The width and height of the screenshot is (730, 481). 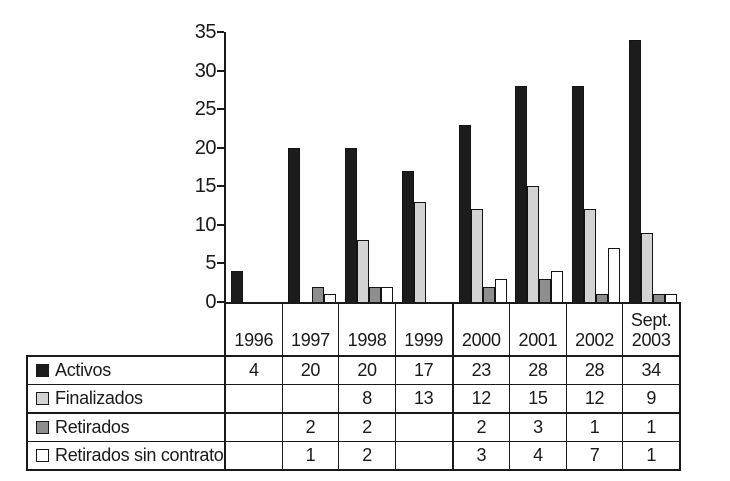 I want to click on bar-group-2001, so click(x=538, y=167).